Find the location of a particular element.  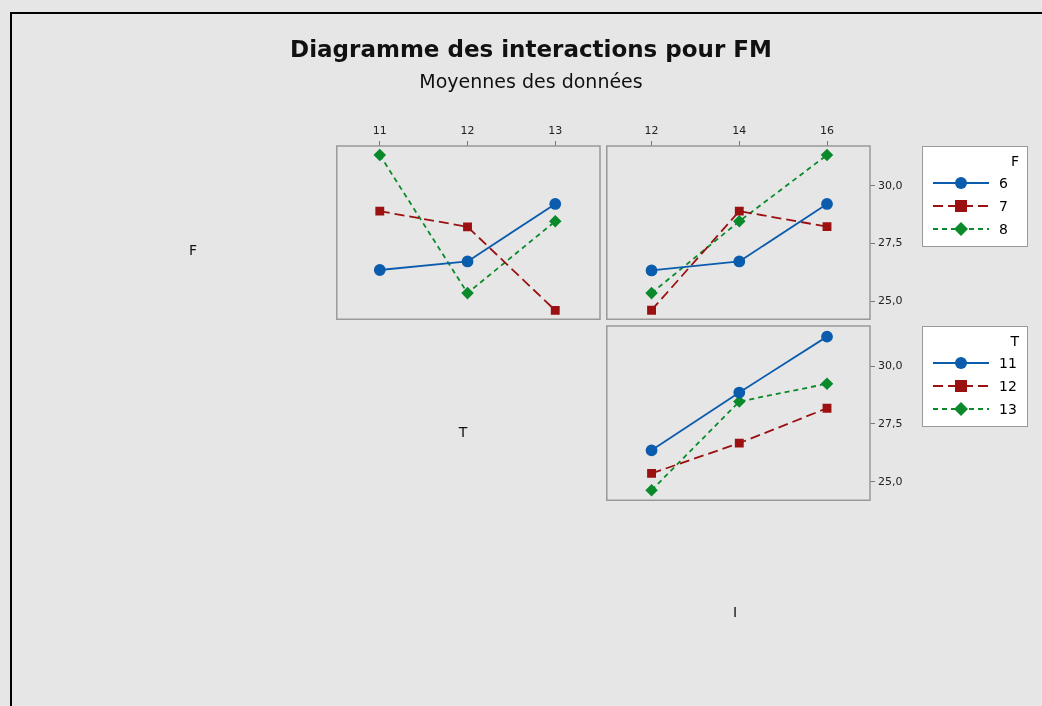

chart-subtitle: Moyennes des données is located at coordinates (531, 81).